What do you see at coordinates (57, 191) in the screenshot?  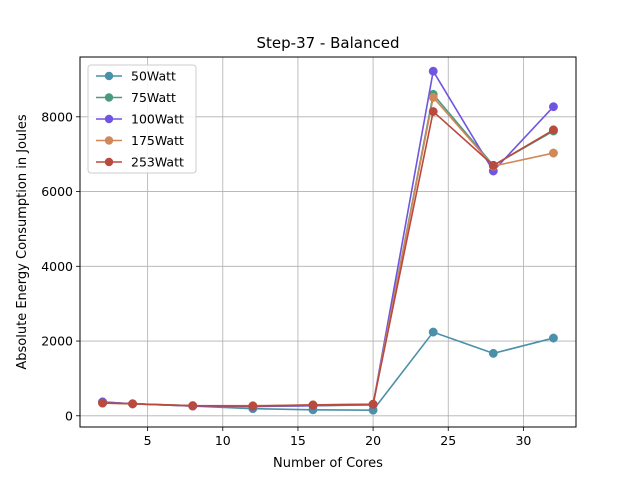 I see `y-tick-label: 6000` at bounding box center [57, 191].